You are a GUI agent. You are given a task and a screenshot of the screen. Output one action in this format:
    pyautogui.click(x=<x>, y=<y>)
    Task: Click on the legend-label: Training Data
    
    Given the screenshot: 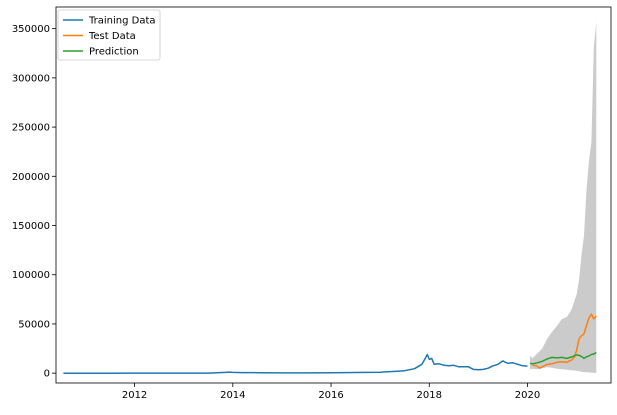 What is the action you would take?
    pyautogui.click(x=122, y=21)
    